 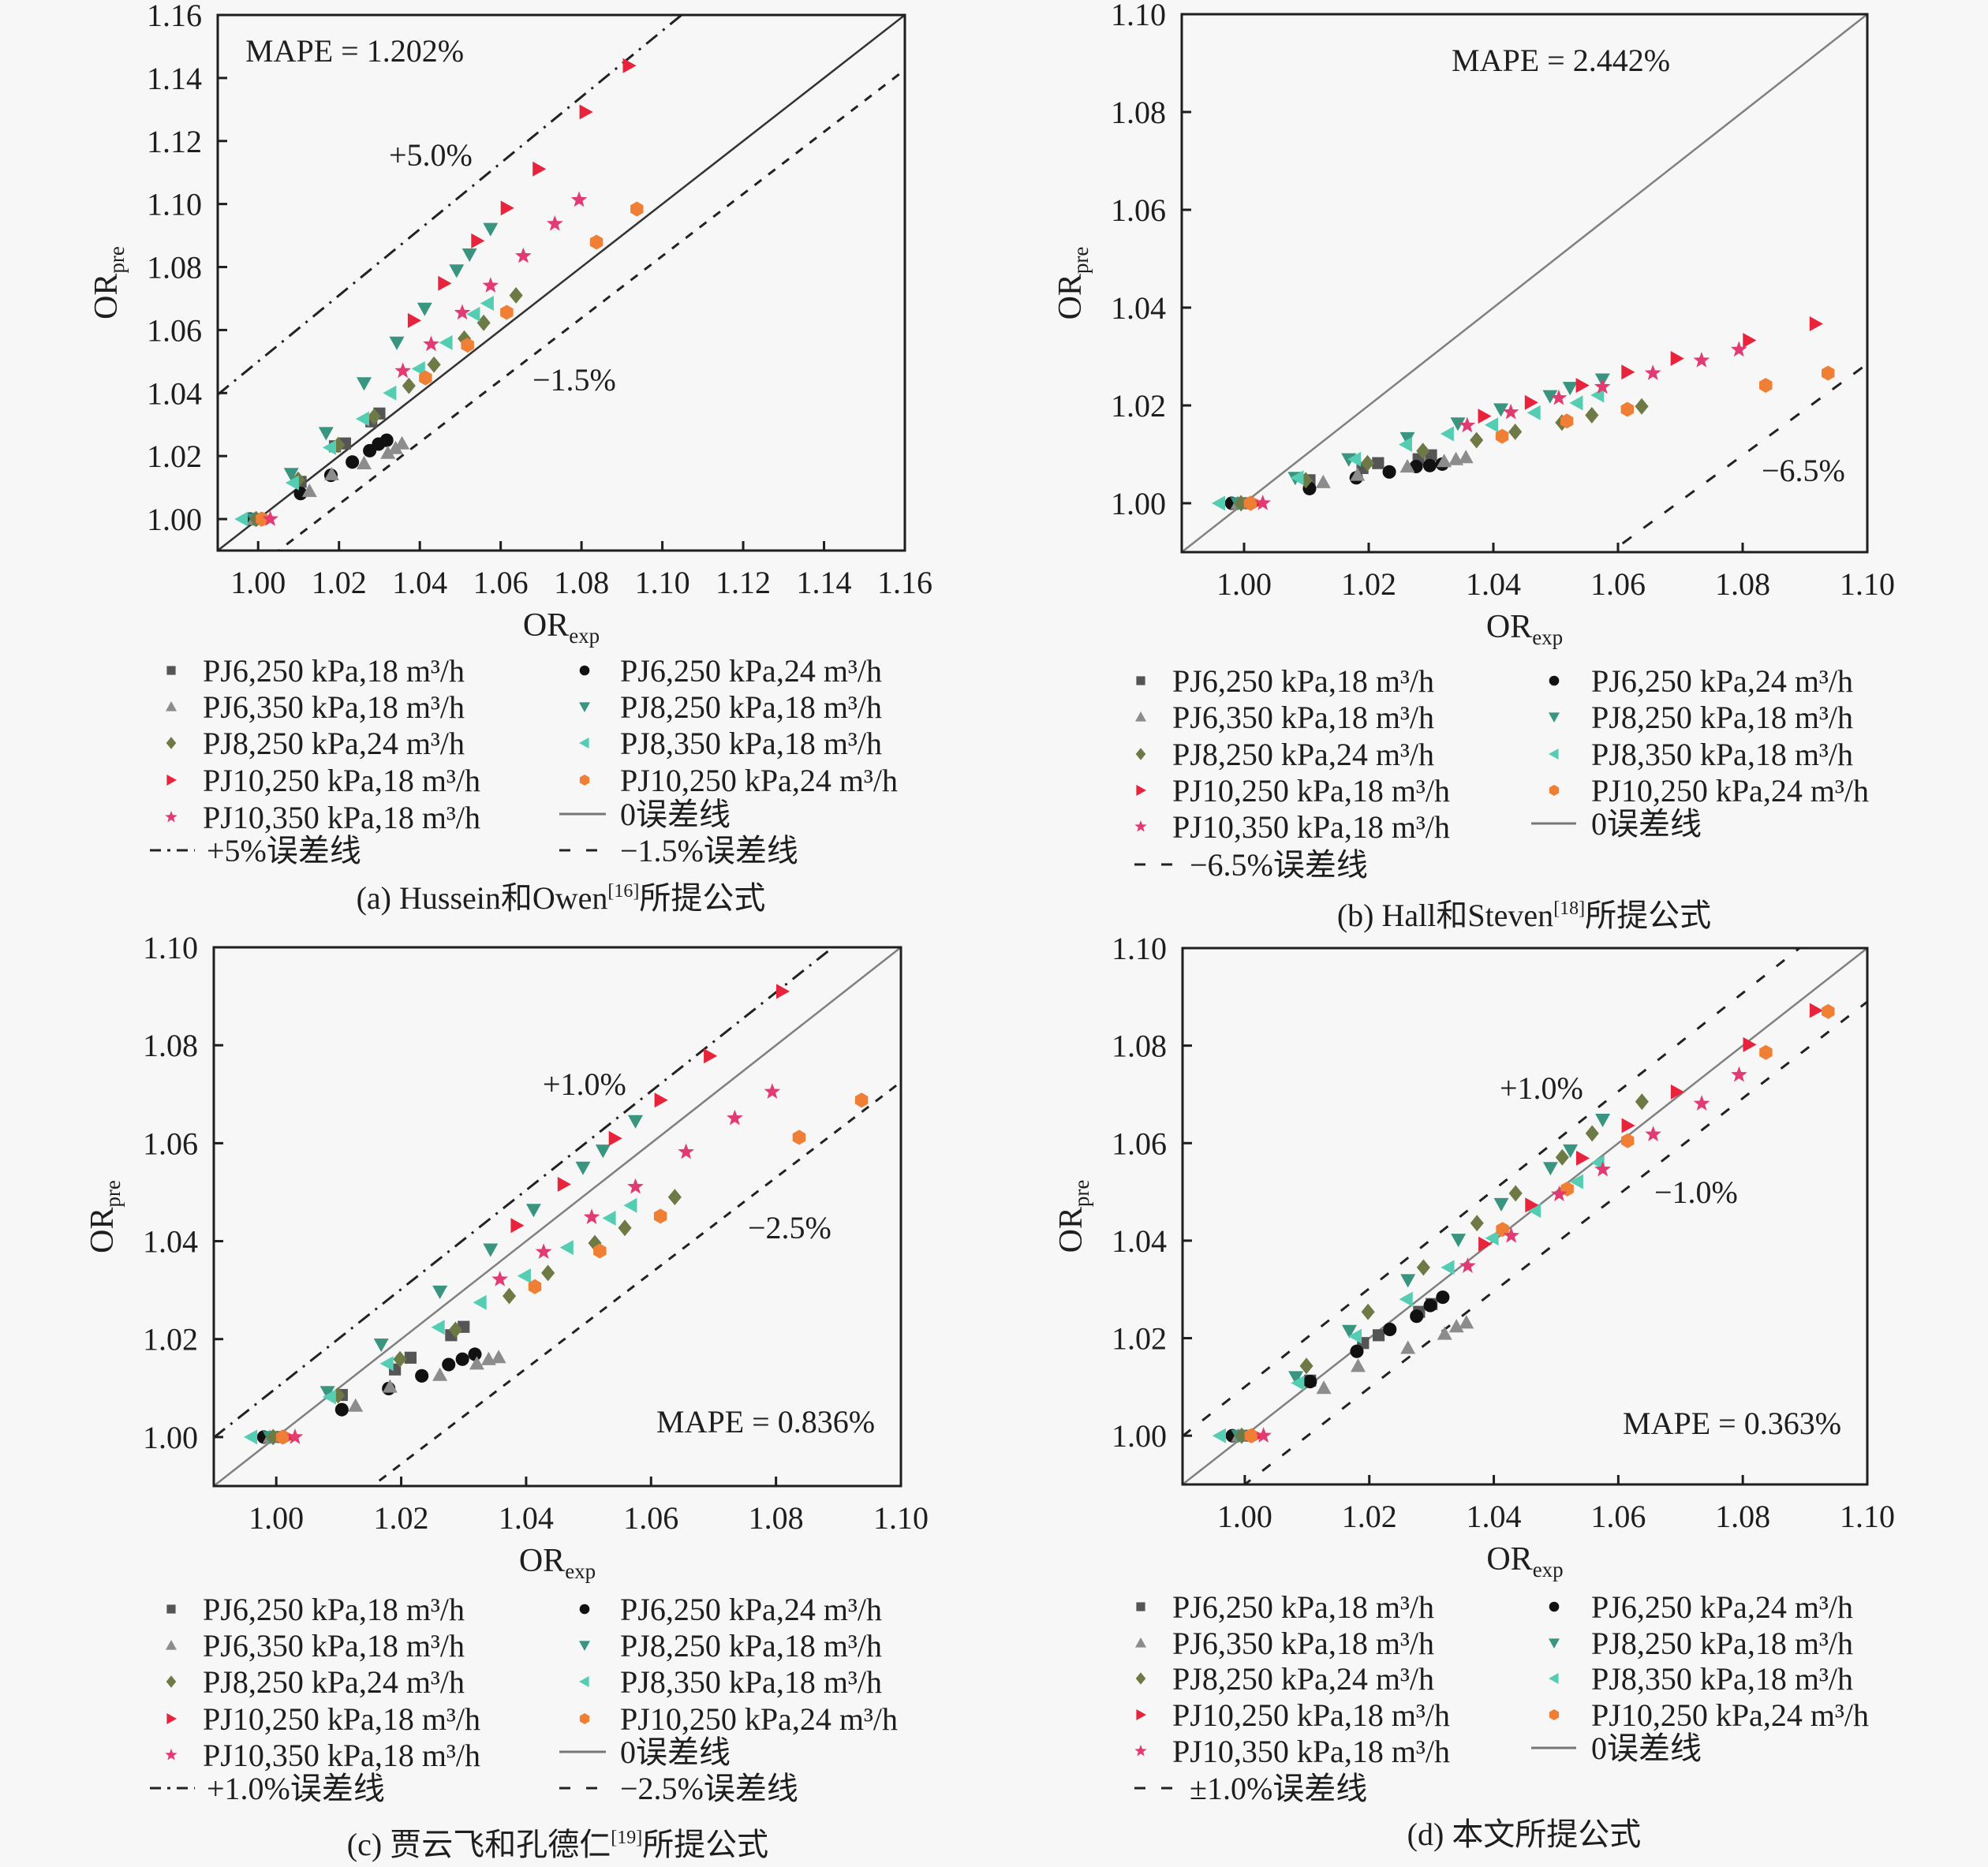 What do you see at coordinates (1369, 1516) in the screenshot?
I see `x-tick-label: 1.02` at bounding box center [1369, 1516].